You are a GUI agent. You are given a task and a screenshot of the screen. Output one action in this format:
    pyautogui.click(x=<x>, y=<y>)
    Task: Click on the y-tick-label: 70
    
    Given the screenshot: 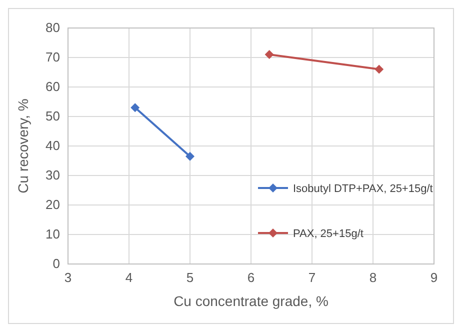 What is the action you would take?
    pyautogui.click(x=53, y=57)
    